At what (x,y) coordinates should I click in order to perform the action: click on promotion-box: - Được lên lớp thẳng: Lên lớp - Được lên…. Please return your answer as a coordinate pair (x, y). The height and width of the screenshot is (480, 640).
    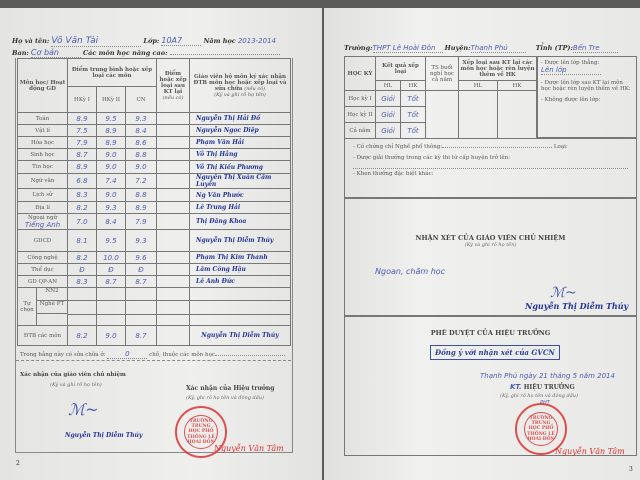
    Looking at the image, I should click on (587, 97).